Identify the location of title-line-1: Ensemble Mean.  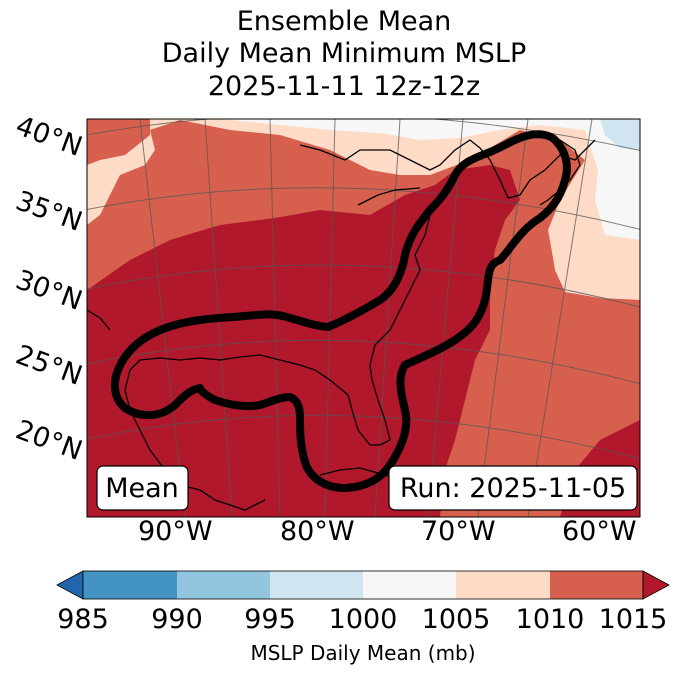
(344, 21).